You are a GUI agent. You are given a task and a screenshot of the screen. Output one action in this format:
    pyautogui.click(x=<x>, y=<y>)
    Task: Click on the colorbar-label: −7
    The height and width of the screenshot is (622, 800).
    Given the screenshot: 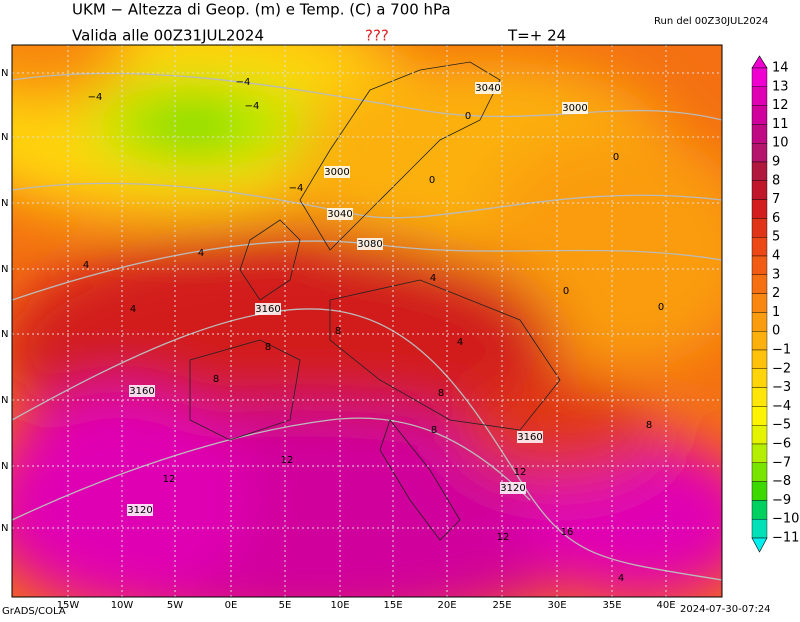 What is the action you would take?
    pyautogui.click(x=781, y=462)
    